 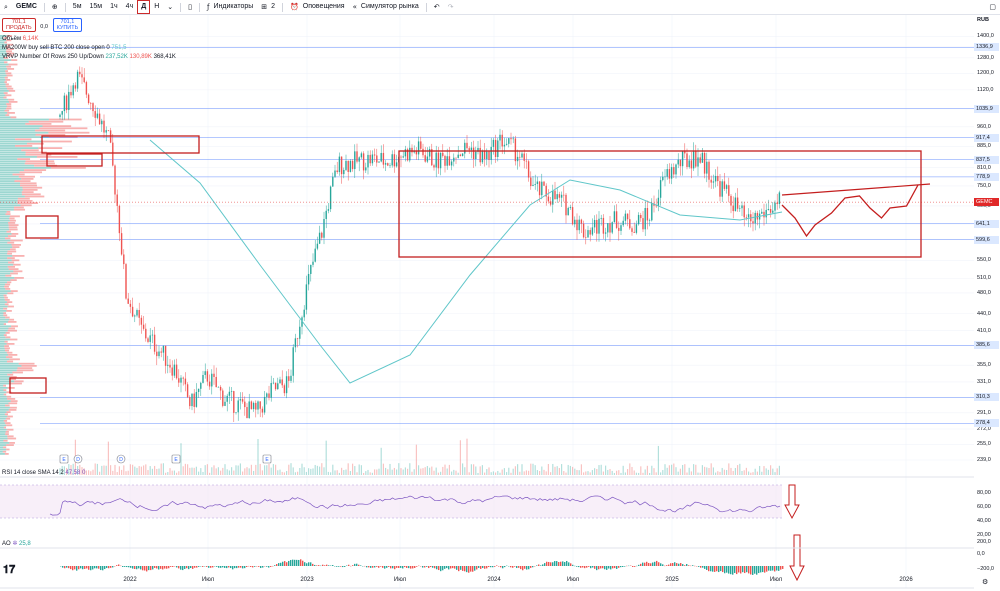 I want to click on symbol-name: GEMC, so click(x=26, y=6).